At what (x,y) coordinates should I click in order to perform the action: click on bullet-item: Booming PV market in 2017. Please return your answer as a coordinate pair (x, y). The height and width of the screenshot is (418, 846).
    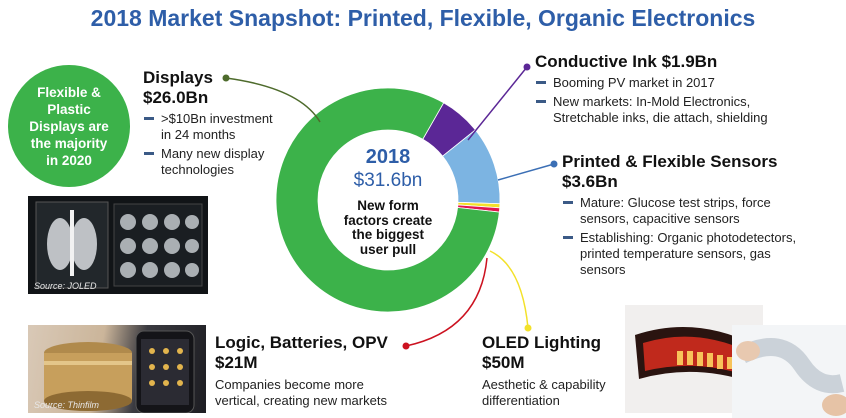
    Looking at the image, I should click on (687, 83).